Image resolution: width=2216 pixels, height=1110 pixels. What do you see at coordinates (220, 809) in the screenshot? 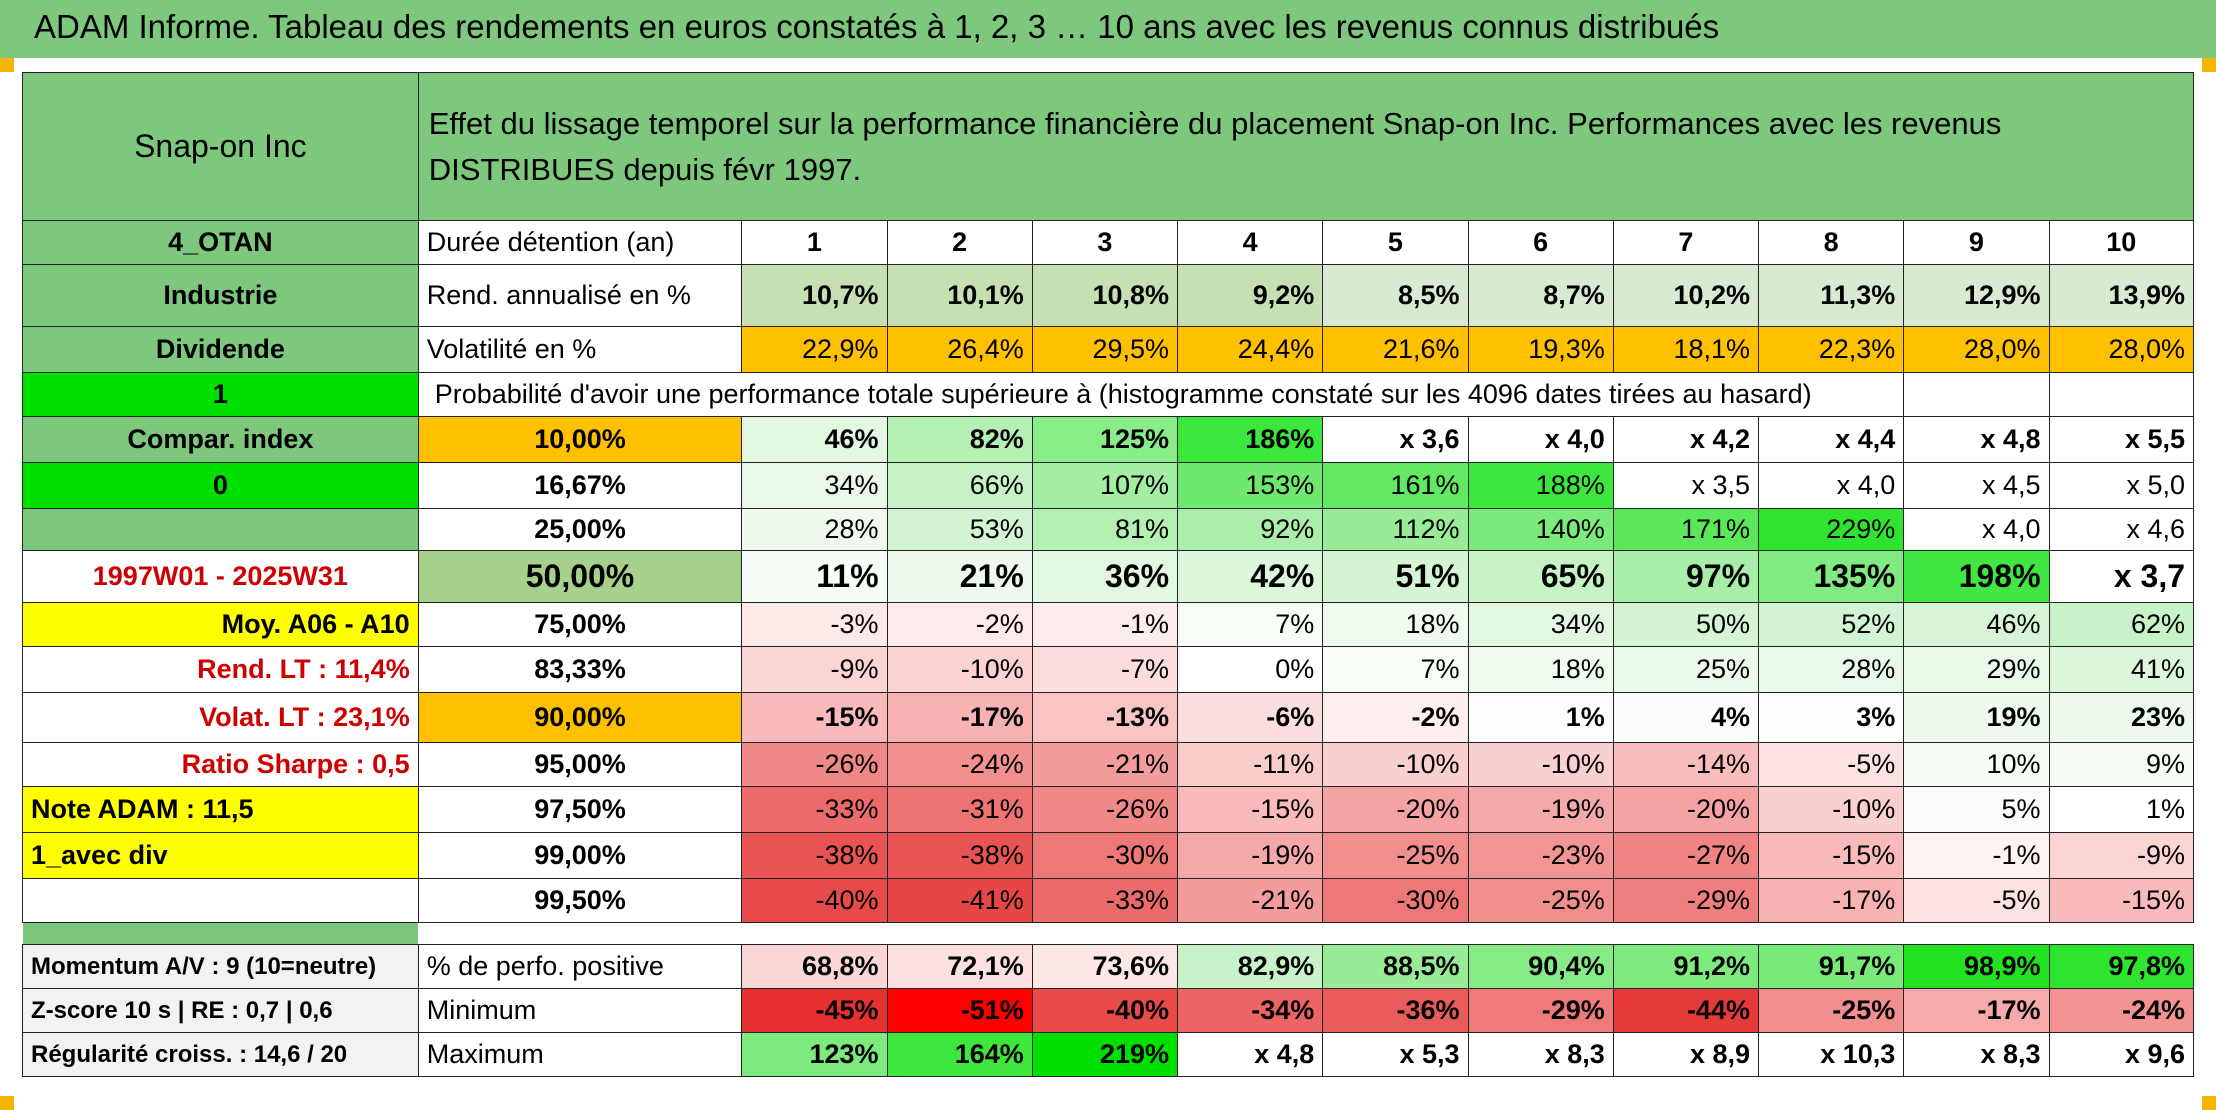
I see `note-label: Note ADAM : 11,5` at bounding box center [220, 809].